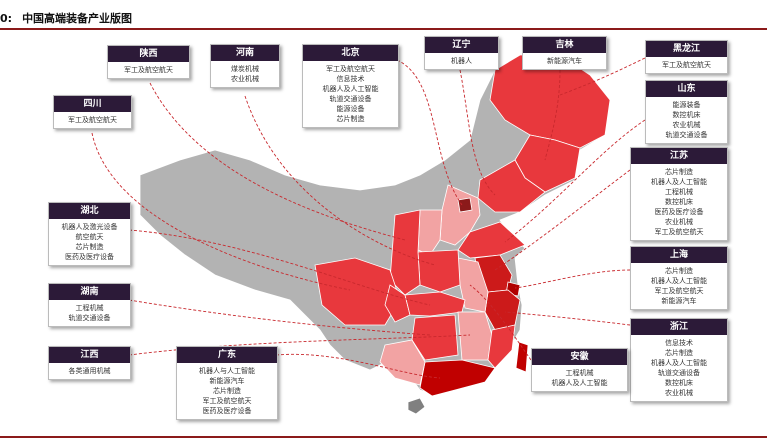 The image size is (767, 443). What do you see at coordinates (148, 62) in the screenshot?
I see `province-box: 陕西 军工及航空航天` at bounding box center [148, 62].